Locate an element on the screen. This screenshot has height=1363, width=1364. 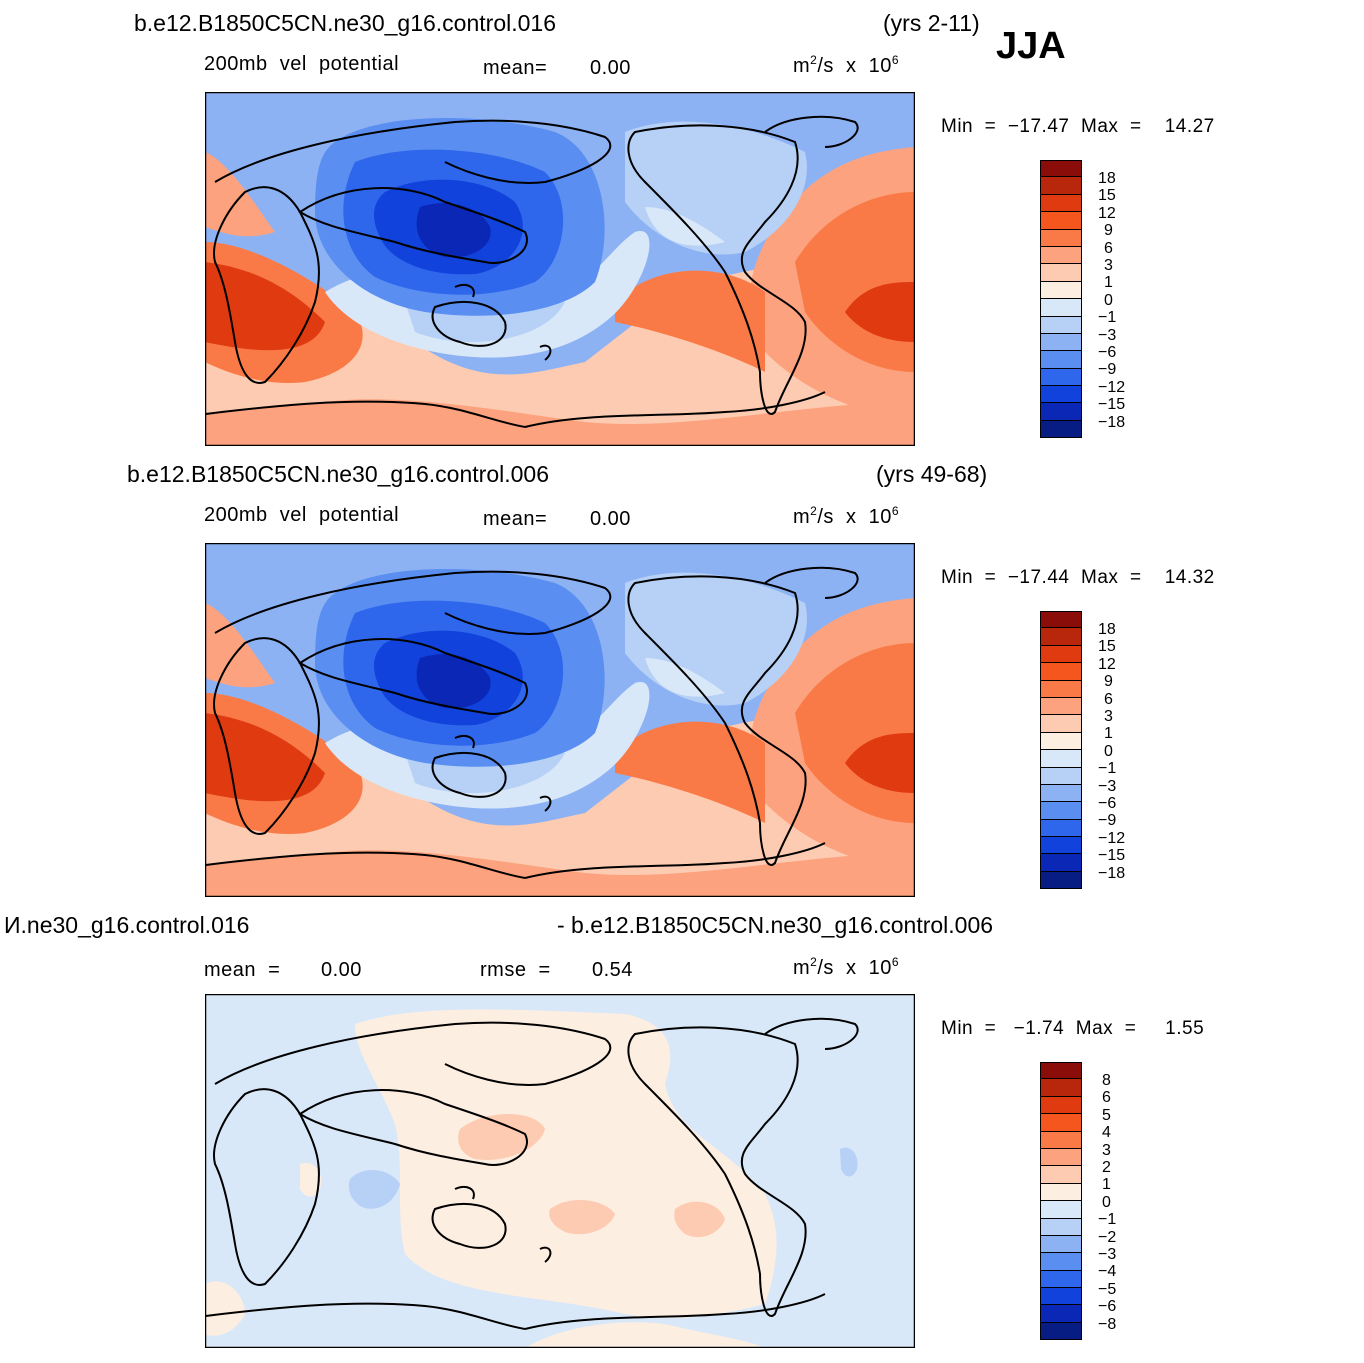
colorbar-tick-label: −15 is located at coordinates (1112, 856).